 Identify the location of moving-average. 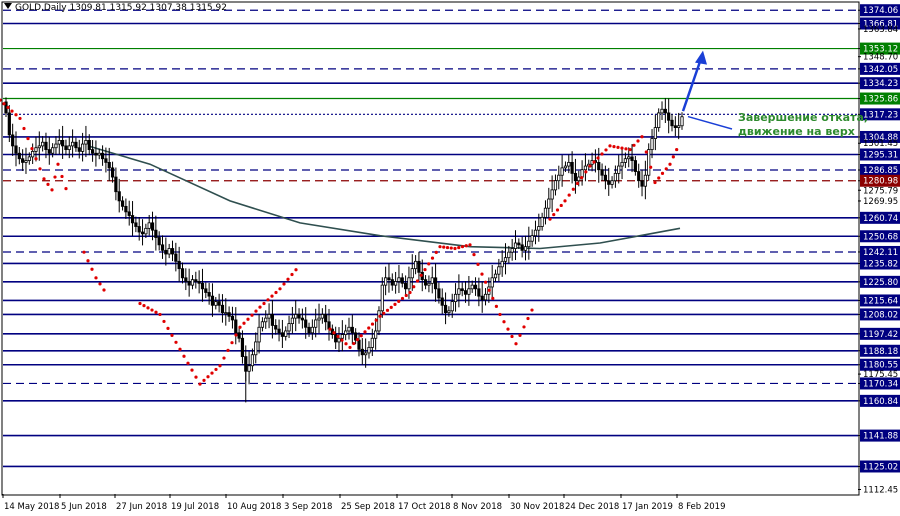
(384, 197).